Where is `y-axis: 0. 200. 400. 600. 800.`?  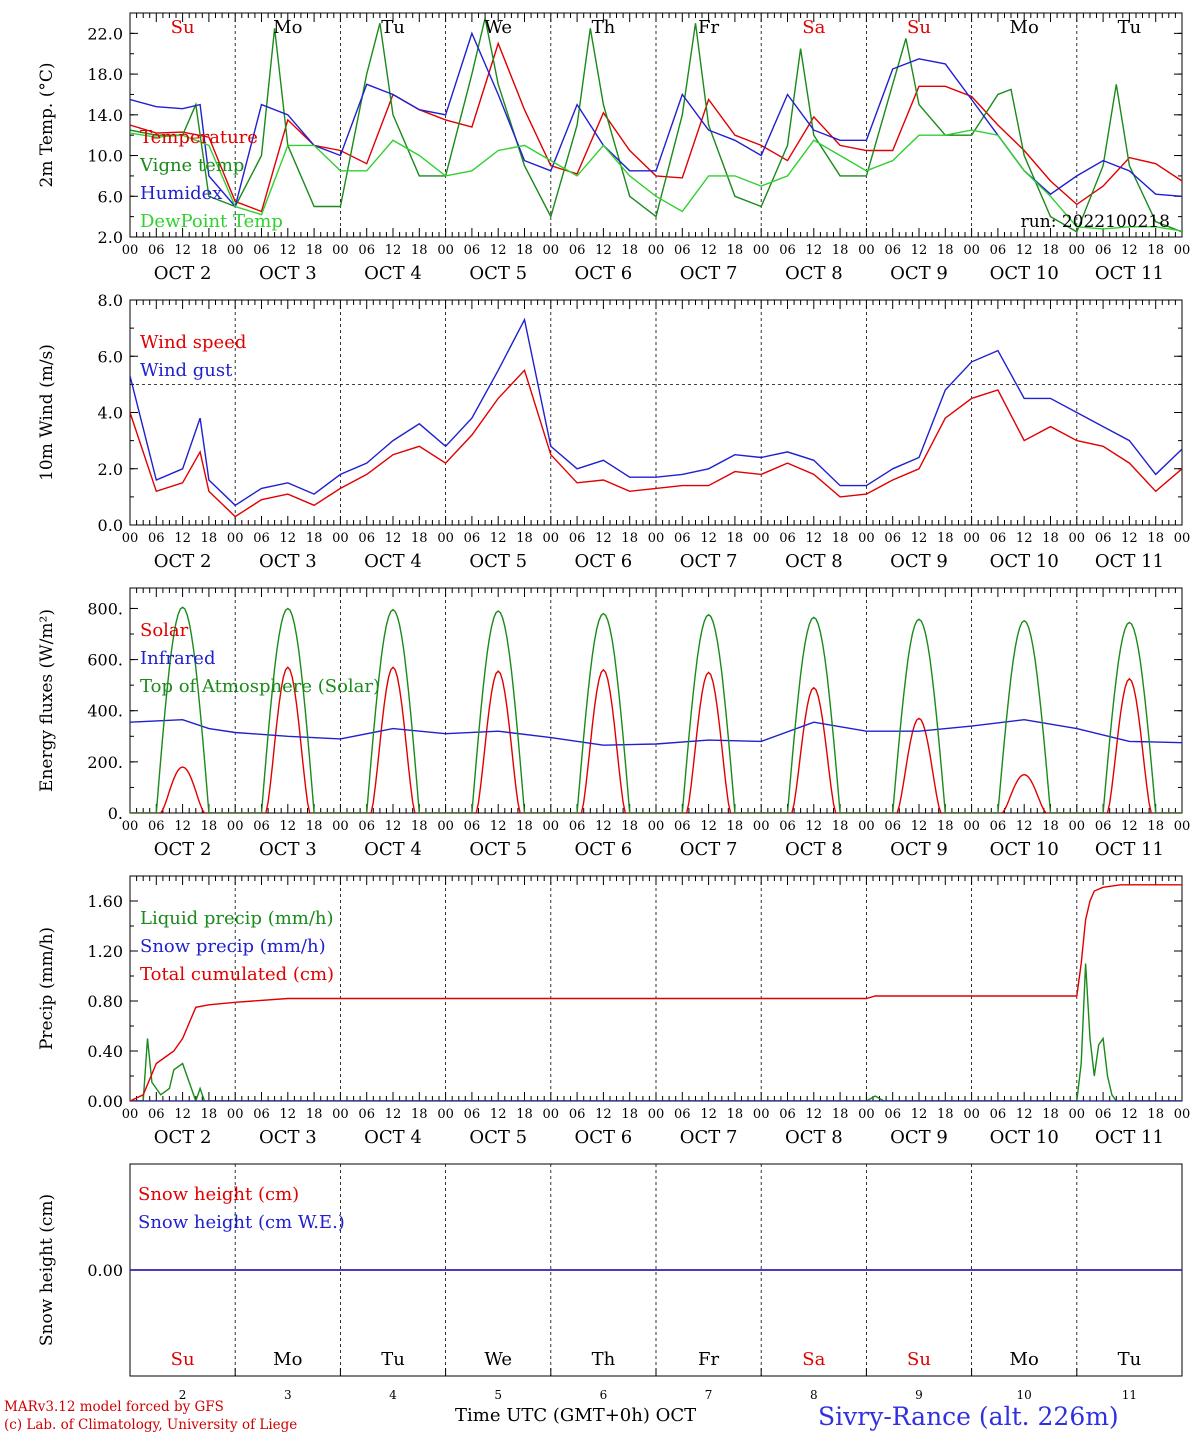
y-axis: 0. 200. 400. 600. 800. is located at coordinates (634, 711).